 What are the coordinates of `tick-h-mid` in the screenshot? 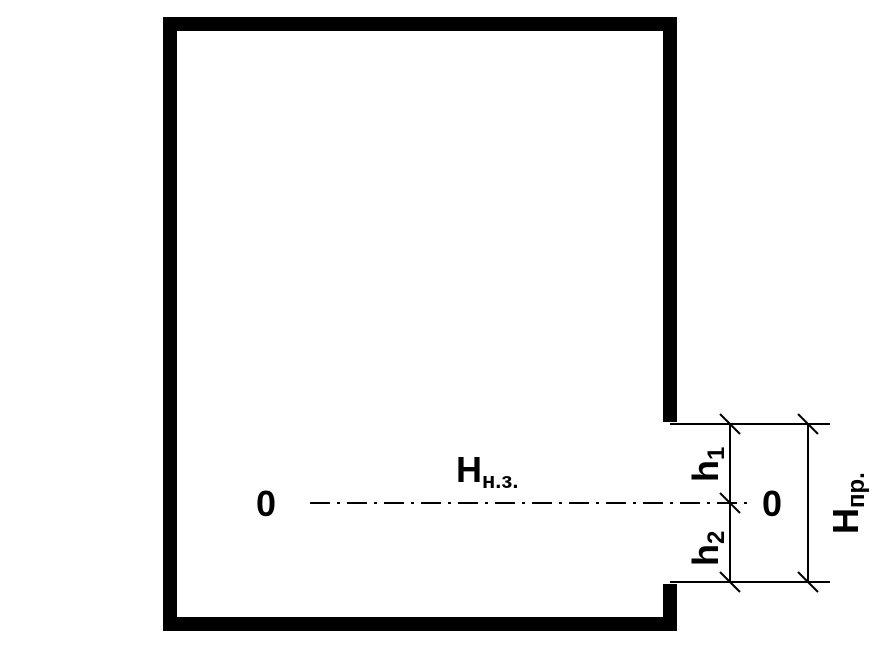 It's located at (730, 503).